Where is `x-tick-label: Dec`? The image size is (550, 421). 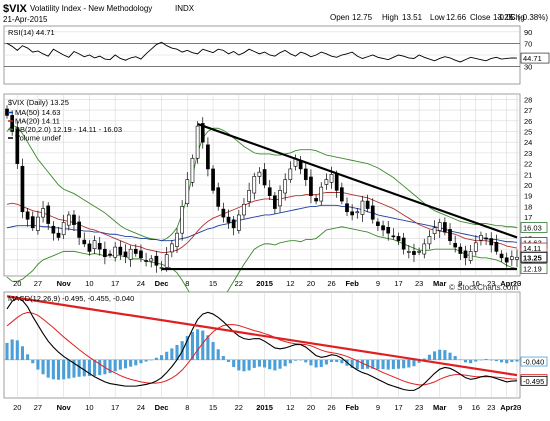
x-tick-label: Dec is located at coordinates (162, 407).